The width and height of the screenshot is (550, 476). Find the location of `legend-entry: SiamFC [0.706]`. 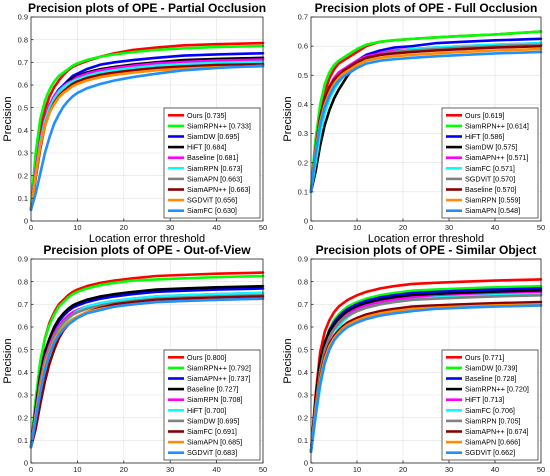

legend-entry: SiamFC [0.706] is located at coordinates (490, 410).